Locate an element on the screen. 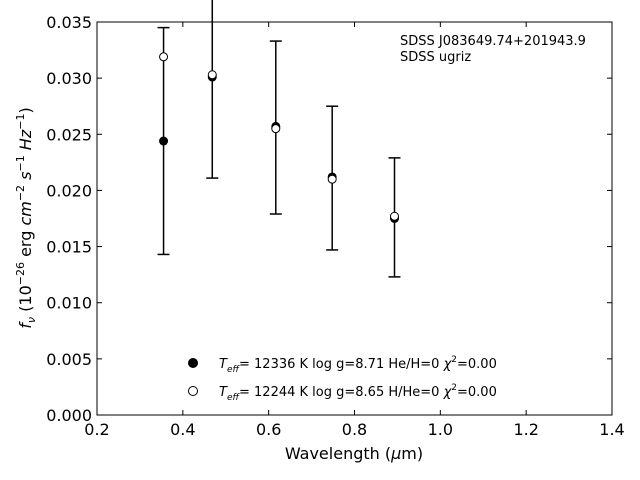 This screenshot has height=480, width=640. x-tick-label: 1.4 is located at coordinates (611, 429).